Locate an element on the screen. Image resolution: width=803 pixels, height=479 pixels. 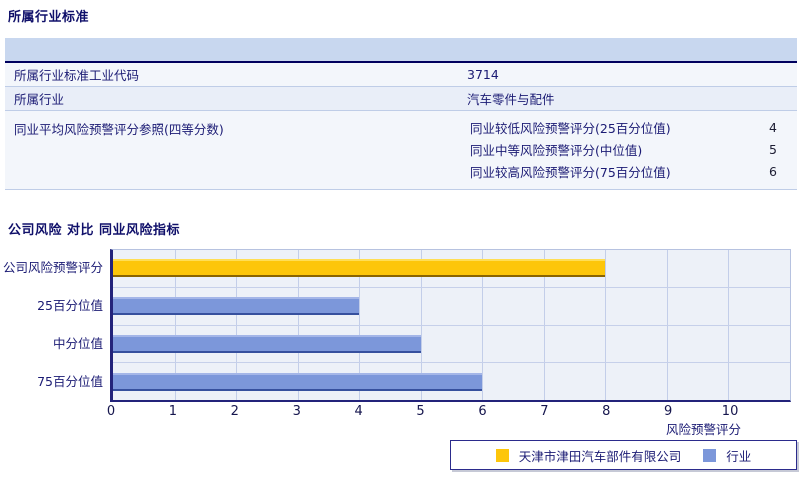
legend-swatch-industry is located at coordinates (710, 455).